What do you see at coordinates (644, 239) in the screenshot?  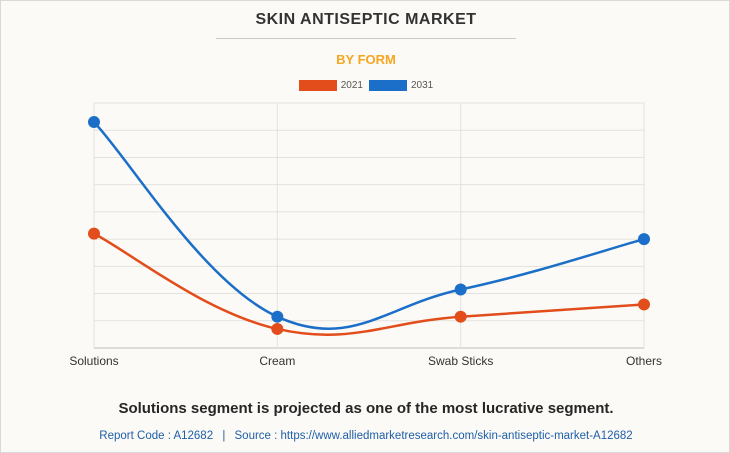 I see `point-2031-others` at bounding box center [644, 239].